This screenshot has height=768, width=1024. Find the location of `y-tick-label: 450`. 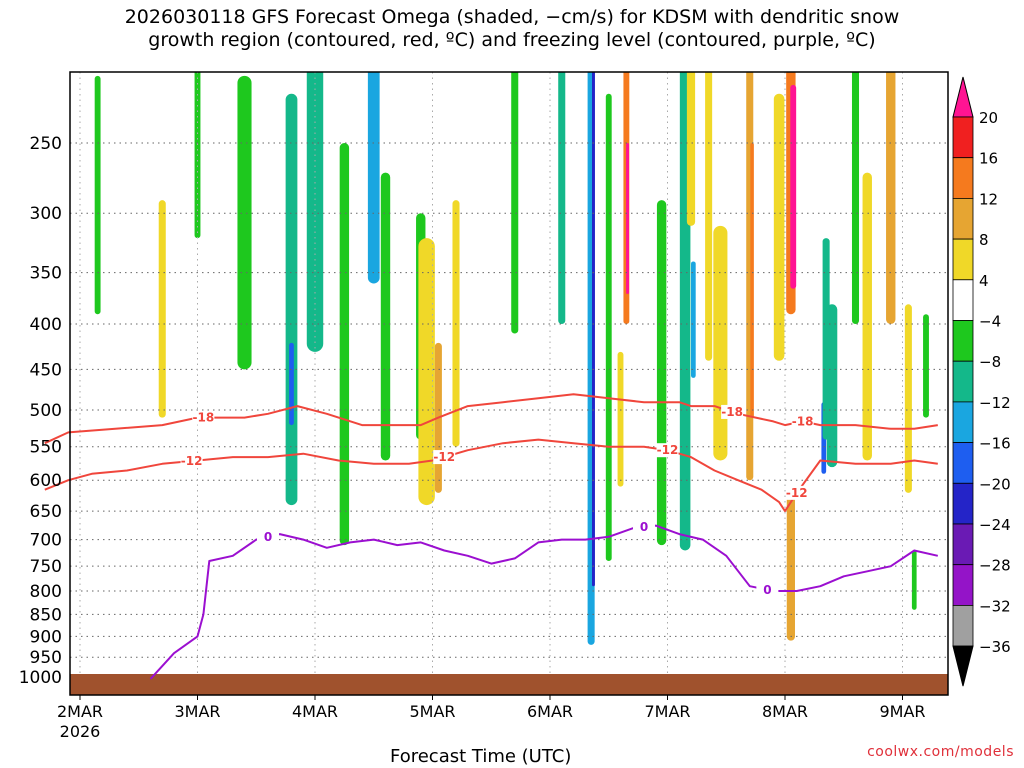

y-tick-label: 450 is located at coordinates (46, 370).